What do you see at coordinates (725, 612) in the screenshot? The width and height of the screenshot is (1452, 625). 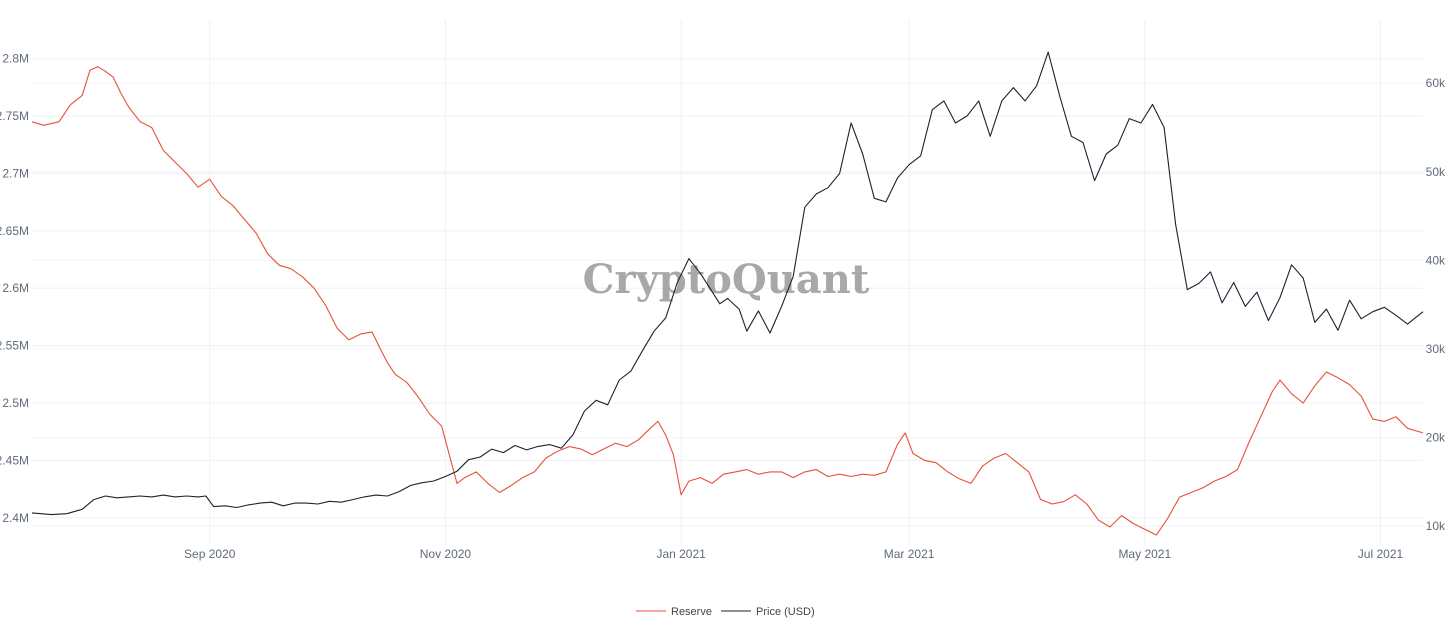 I see `legend: Reserve Price (USD)` at bounding box center [725, 612].